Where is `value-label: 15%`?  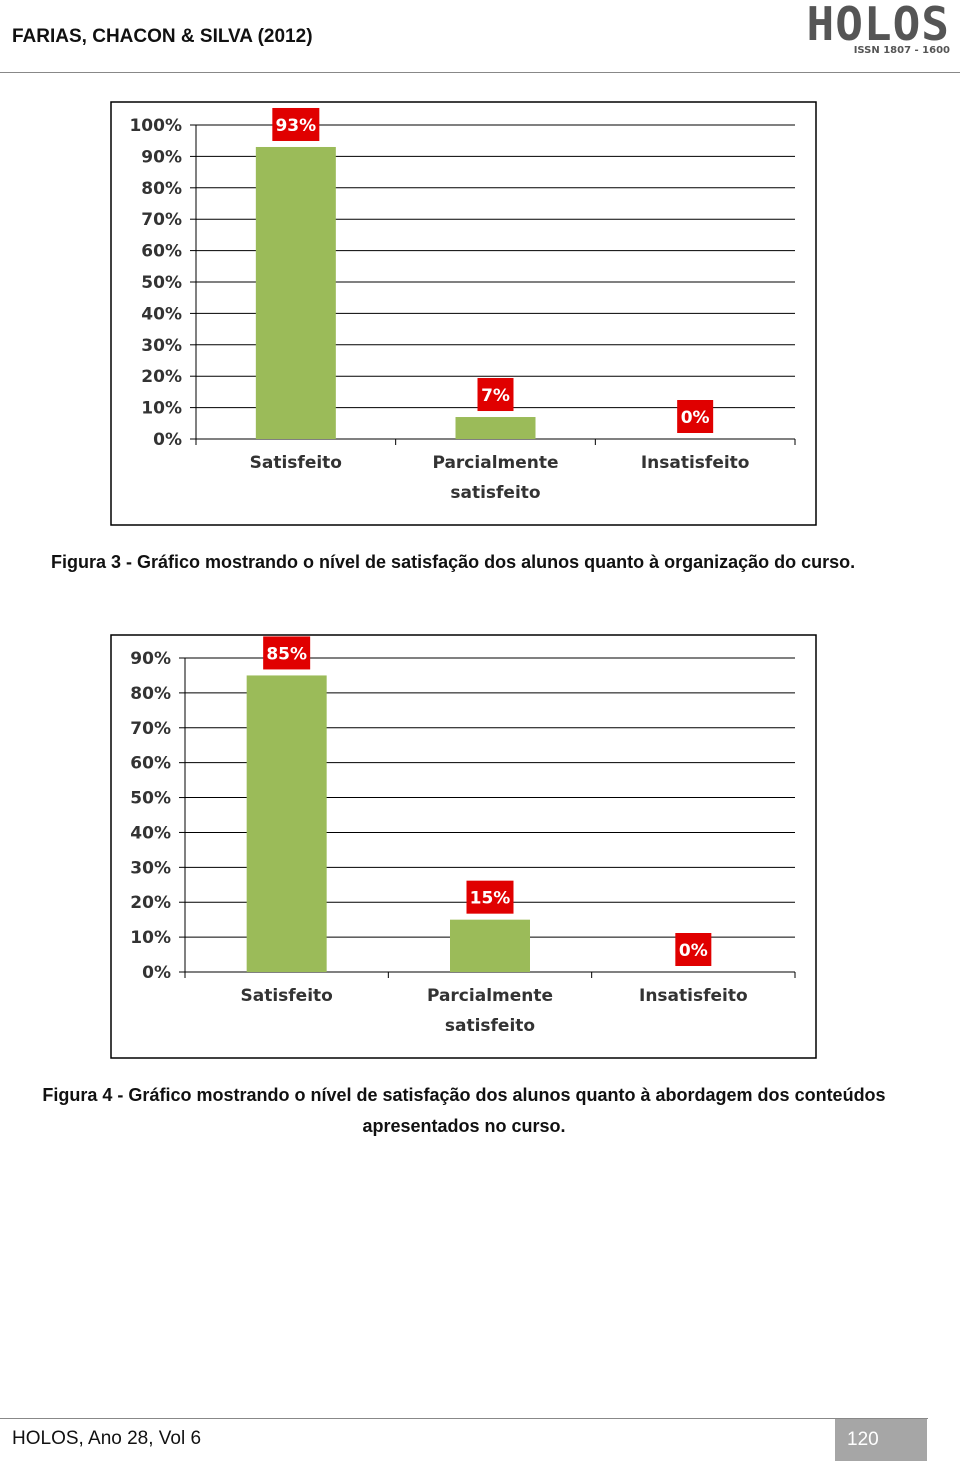
value-label: 15% is located at coordinates (490, 899).